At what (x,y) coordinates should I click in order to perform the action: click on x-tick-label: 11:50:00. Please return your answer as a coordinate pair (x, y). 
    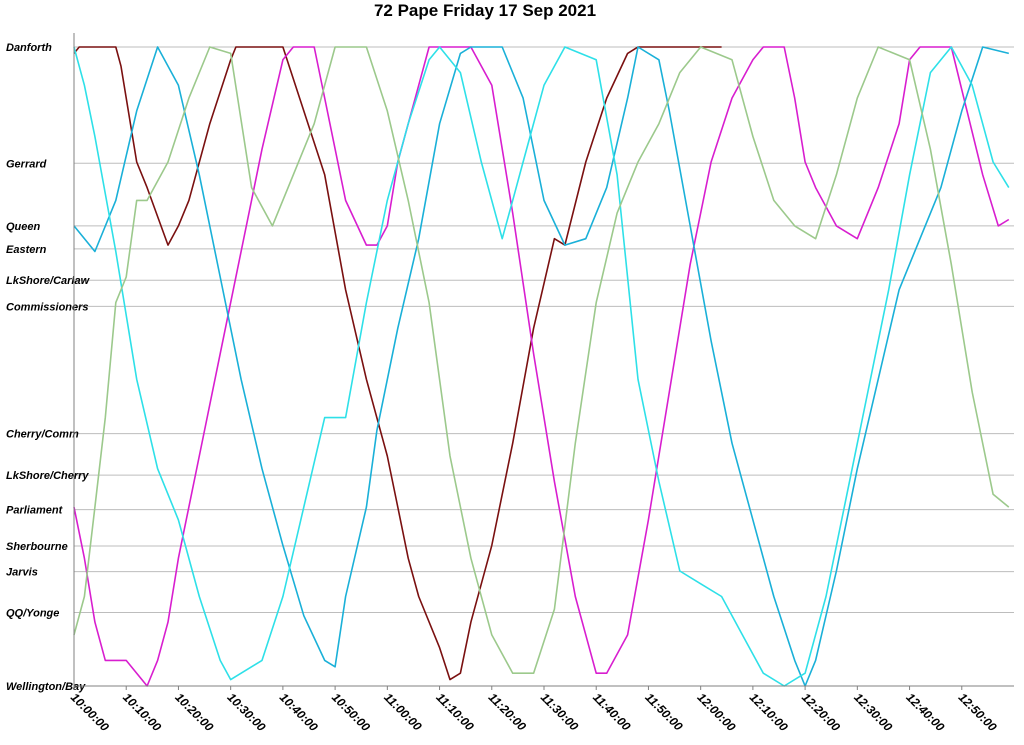
    Looking at the image, I should click on (663, 711).